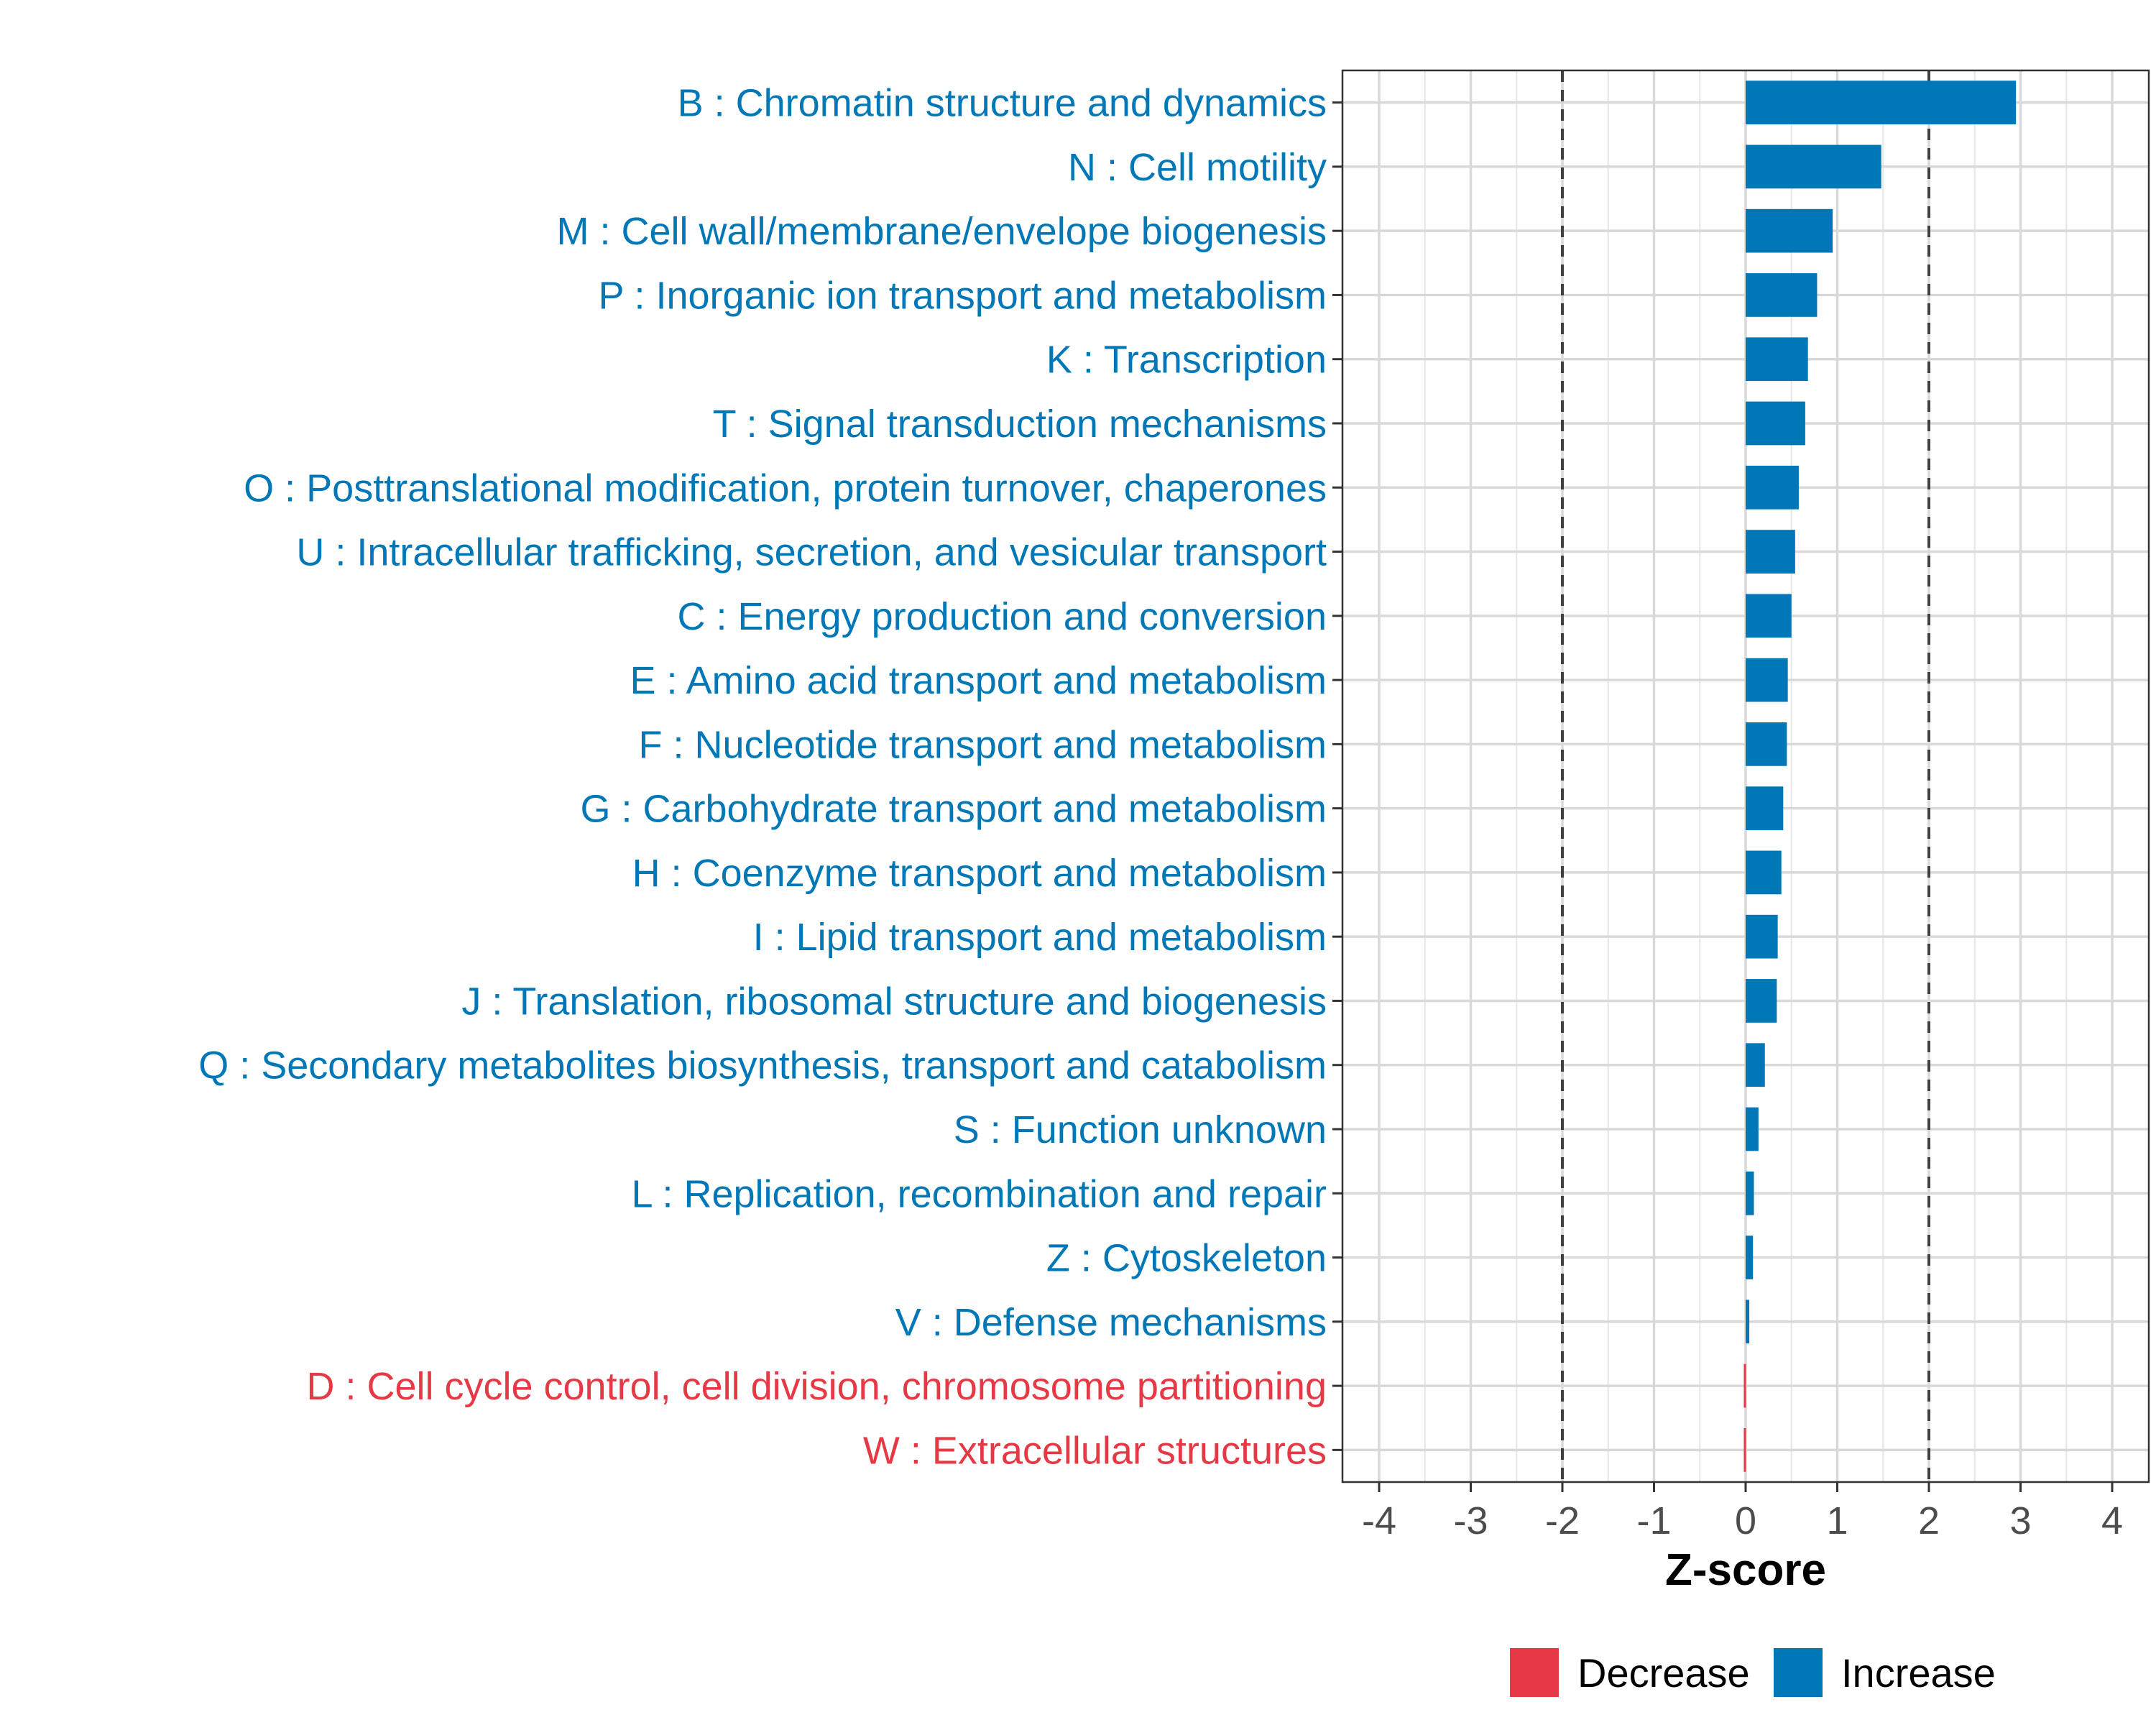  Describe the element at coordinates (2112, 1520) in the screenshot. I see `x-tick-label: 4` at that location.